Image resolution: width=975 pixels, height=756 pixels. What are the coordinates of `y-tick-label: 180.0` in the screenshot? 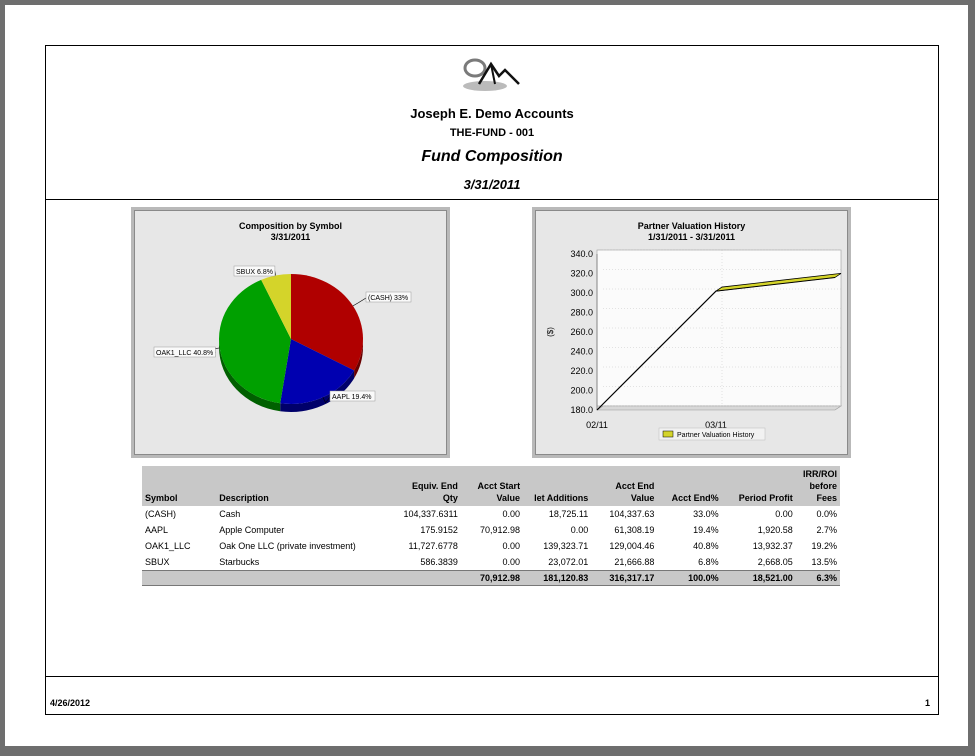 It's located at (581, 410).